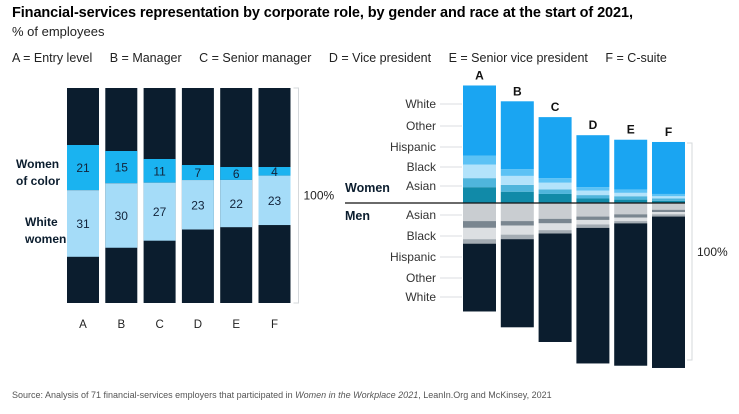 Image resolution: width=739 pixels, height=414 pixels. What do you see at coordinates (631, 198) in the screenshot?
I see `right-bar-e-women-black` at bounding box center [631, 198].